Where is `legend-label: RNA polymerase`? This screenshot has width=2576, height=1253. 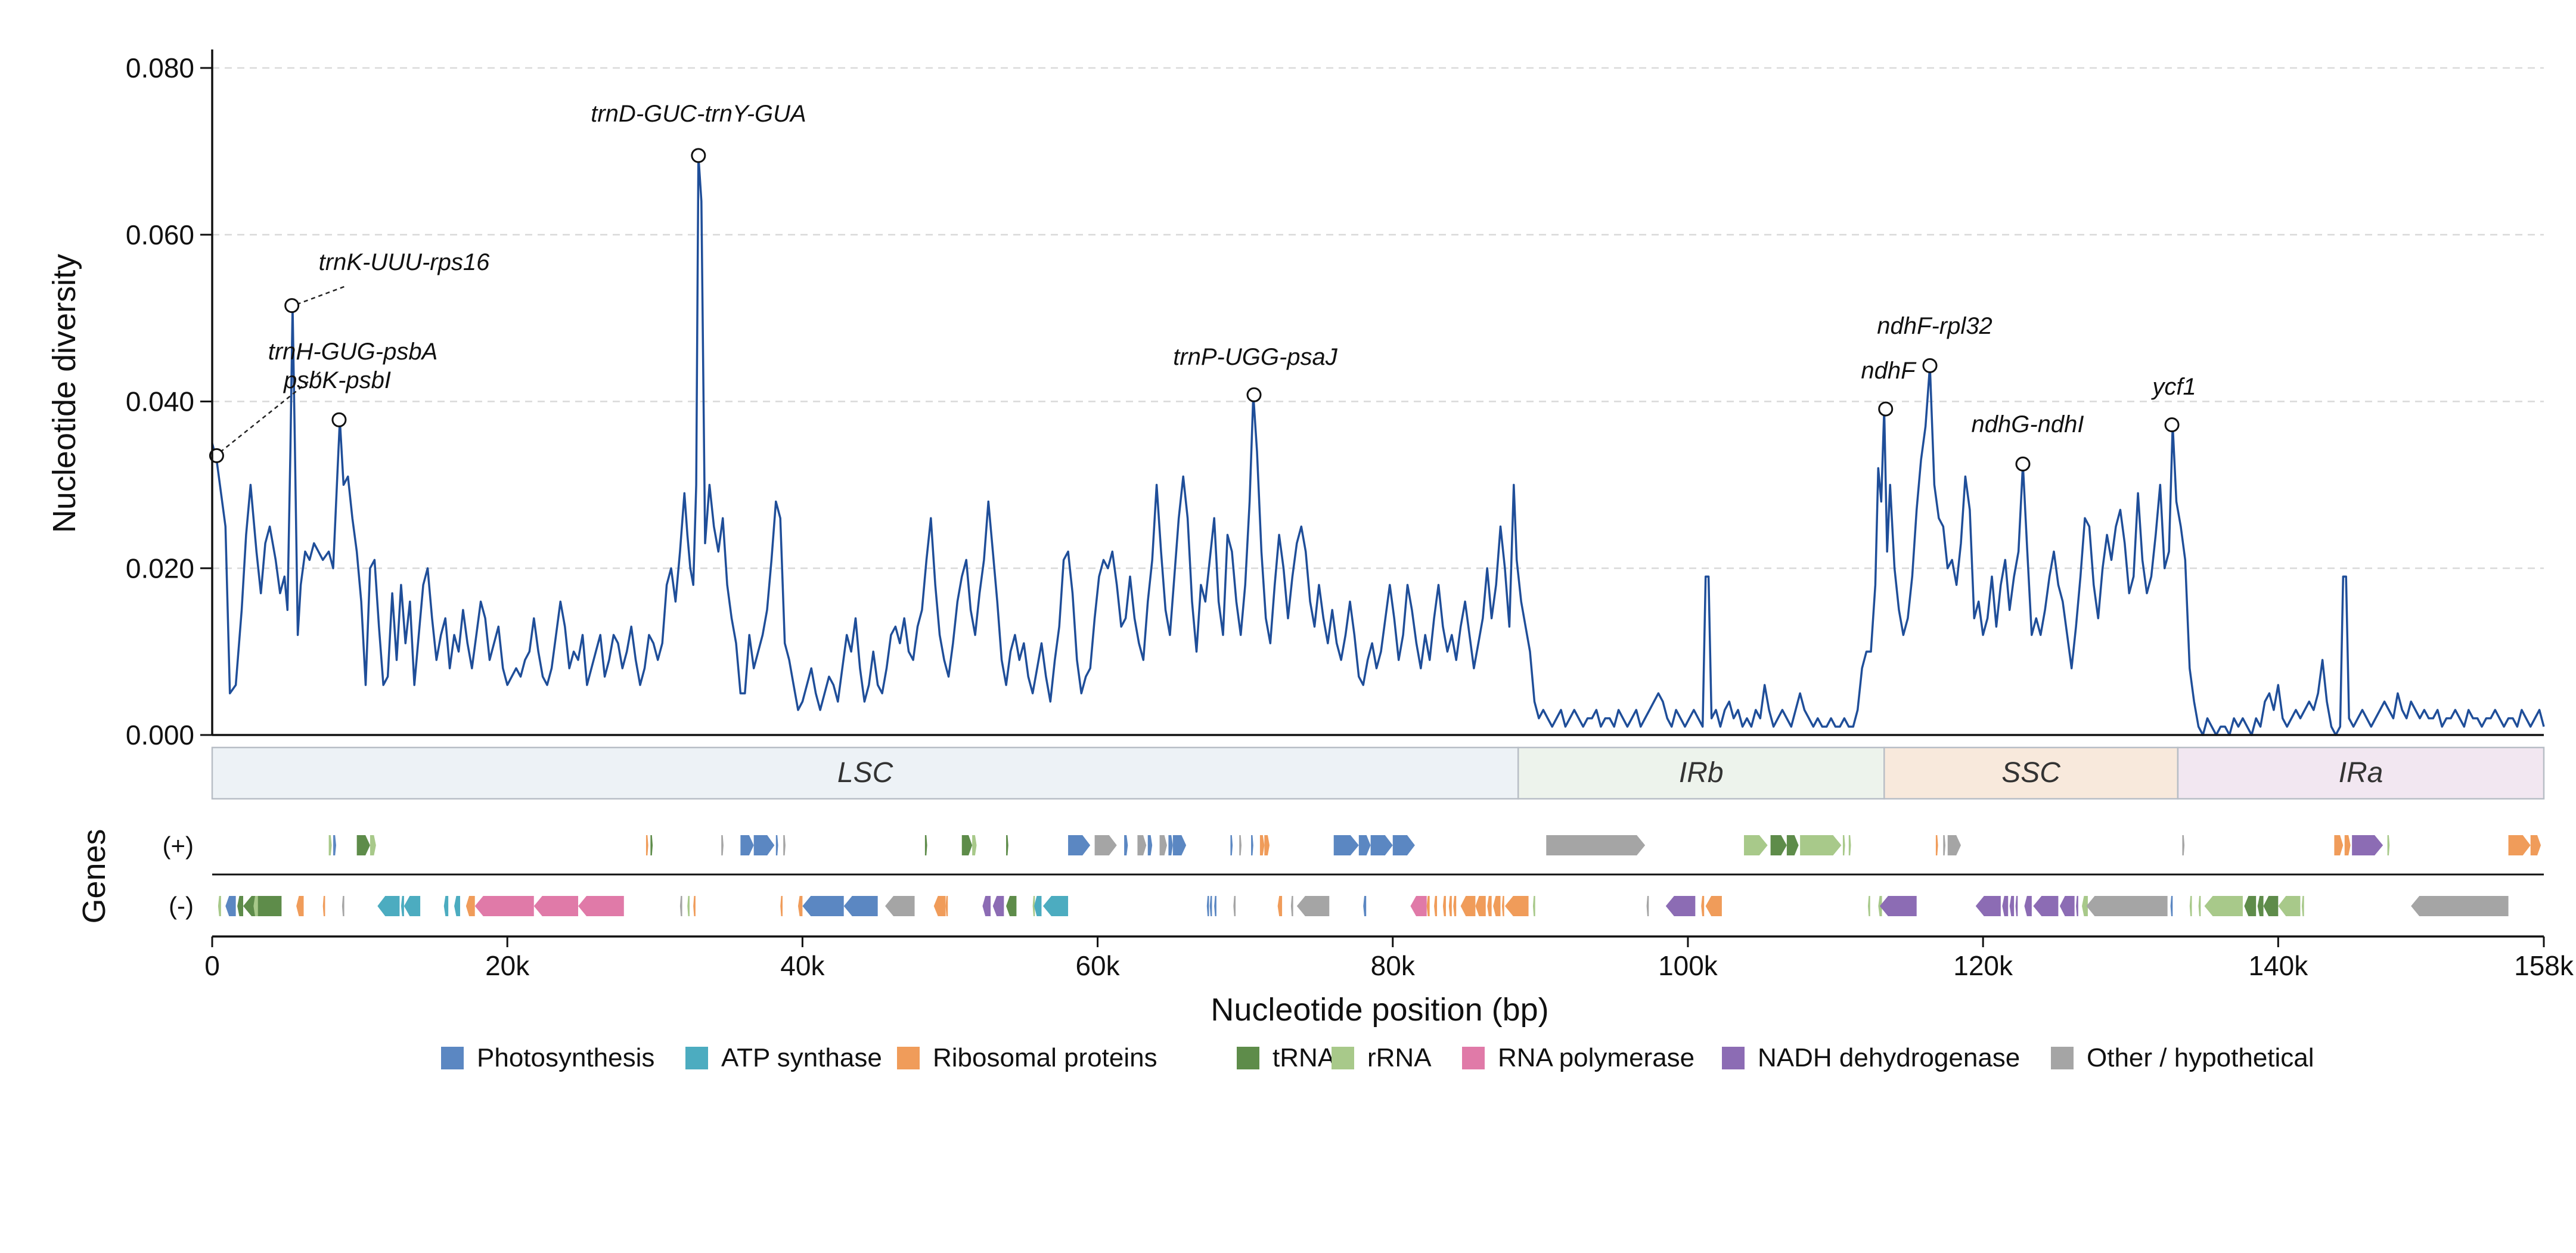 legend-label: RNA polymerase is located at coordinates (1596, 1057).